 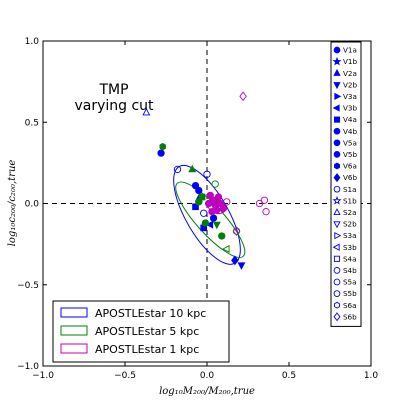 I want to click on chart-annotation: TMP varying cut, so click(x=114, y=98).